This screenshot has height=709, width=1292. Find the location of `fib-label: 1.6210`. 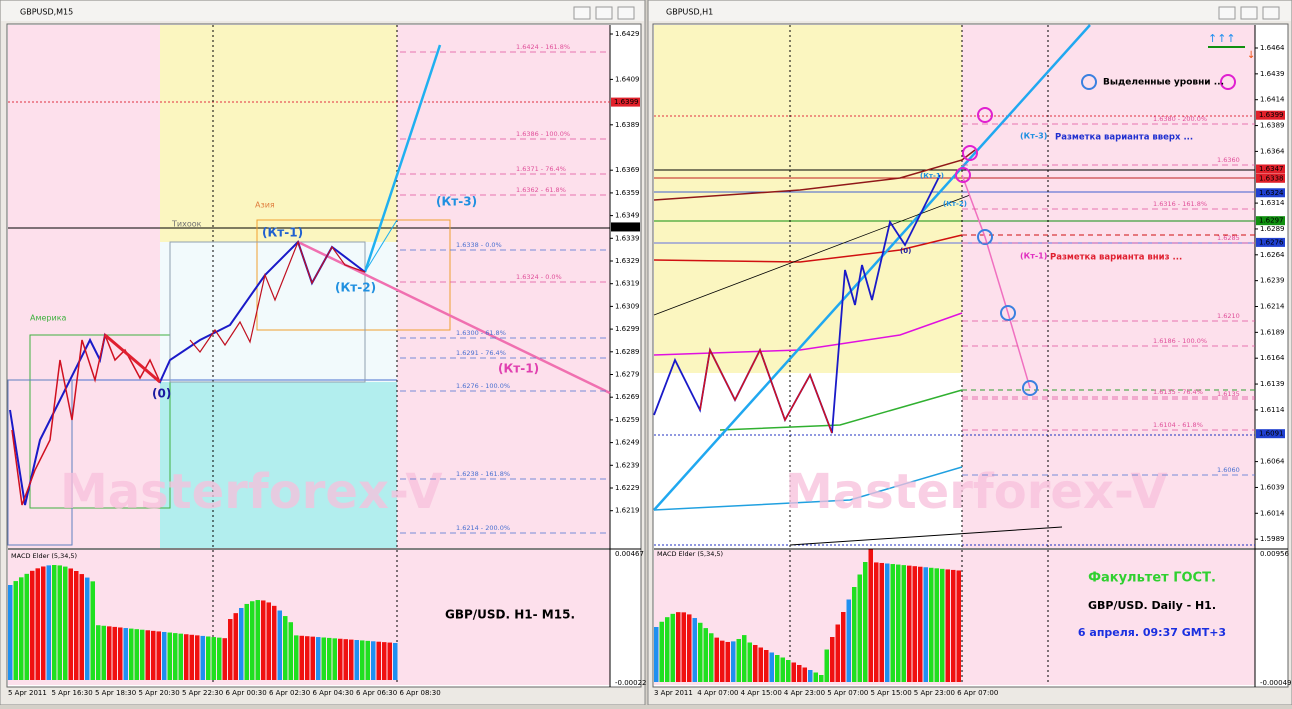

fib-label: 1.6210 is located at coordinates (1228, 316).